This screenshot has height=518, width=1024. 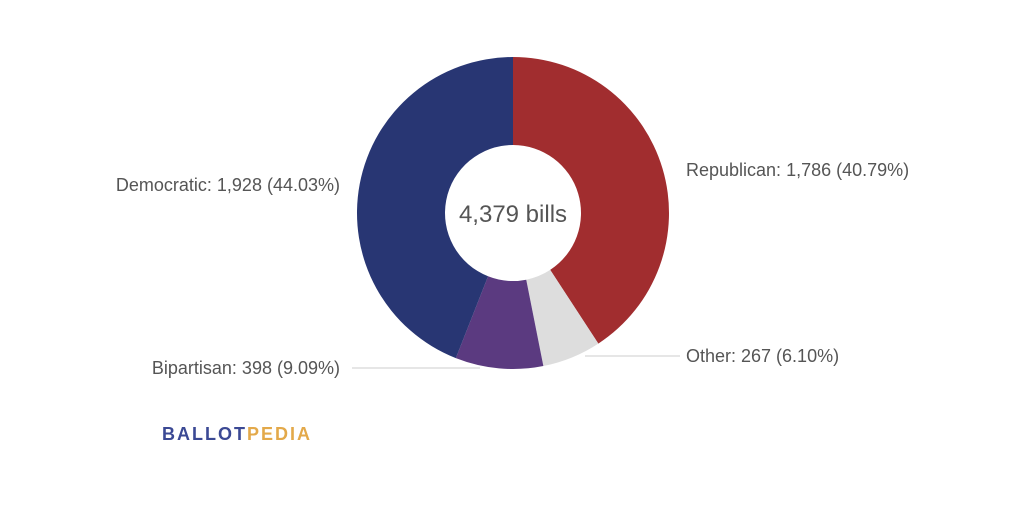 What do you see at coordinates (516, 362) in the screenshot?
I see `leader-lines-group` at bounding box center [516, 362].